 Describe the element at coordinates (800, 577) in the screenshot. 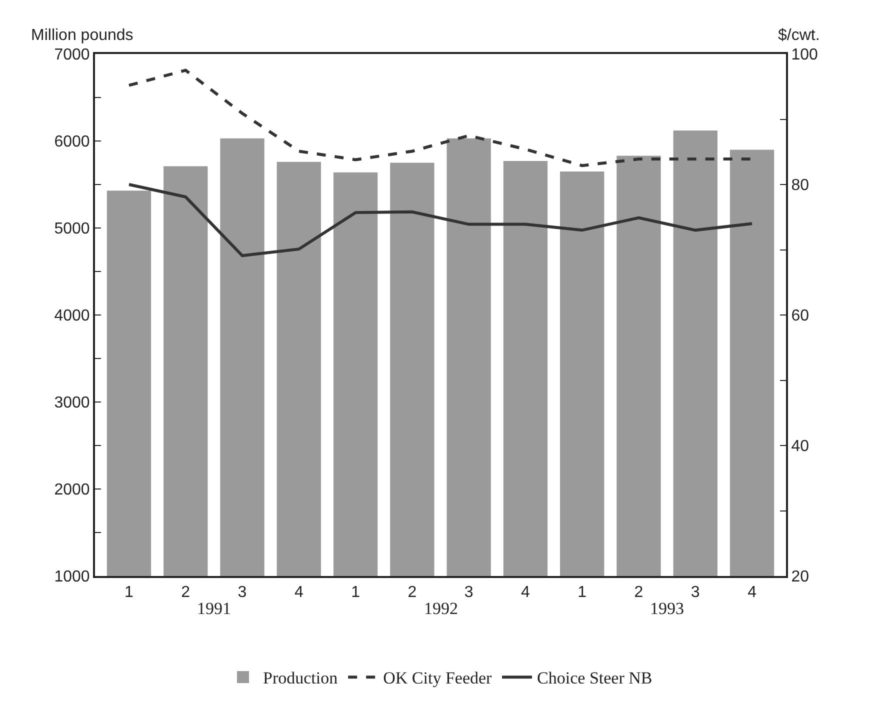

I see `y2-tick-label: 20` at that location.